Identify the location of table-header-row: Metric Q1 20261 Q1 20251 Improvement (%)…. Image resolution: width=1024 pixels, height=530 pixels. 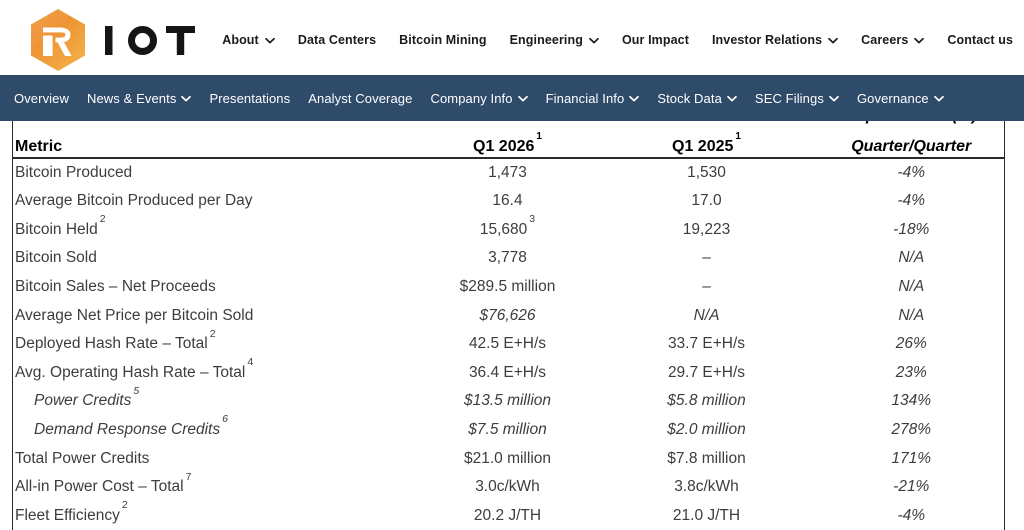
(508, 133).